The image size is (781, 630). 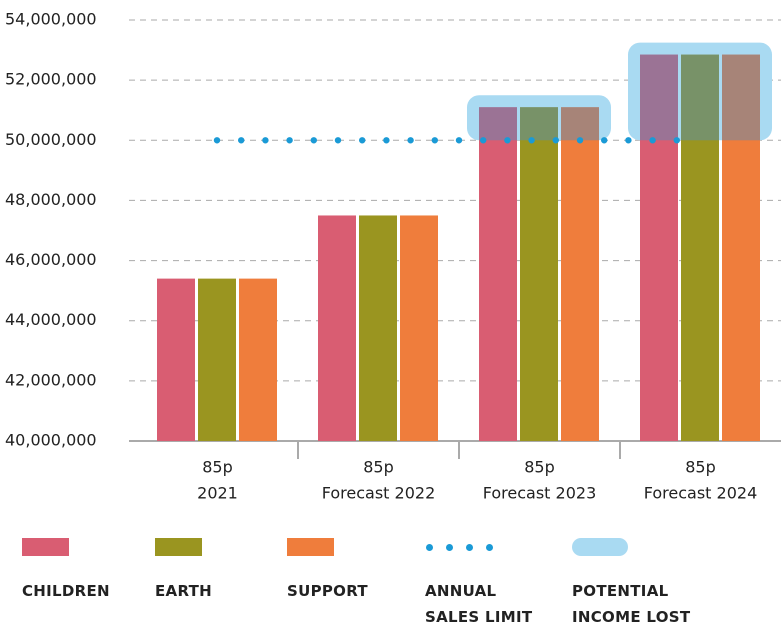 I want to click on legend-item: CHILDREN, so click(x=87, y=571).